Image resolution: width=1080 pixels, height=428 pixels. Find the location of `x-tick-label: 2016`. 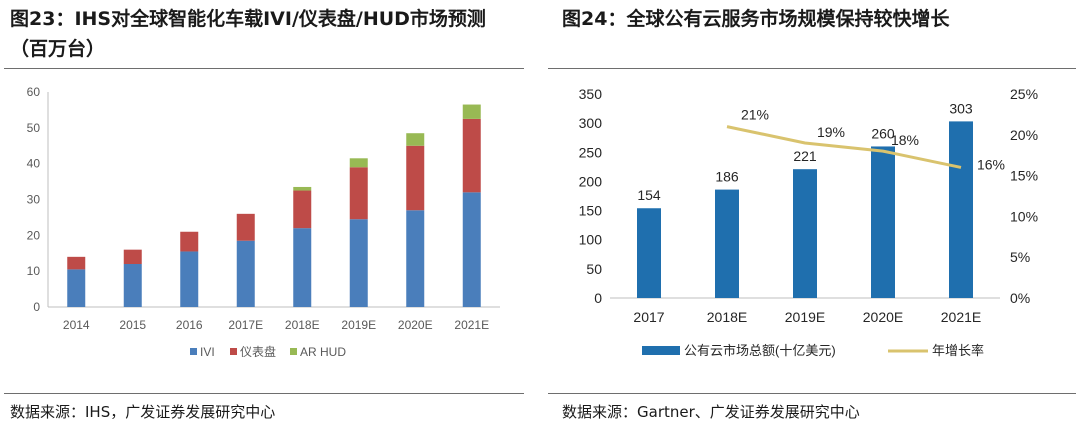

x-tick-label: 2016 is located at coordinates (189, 325).